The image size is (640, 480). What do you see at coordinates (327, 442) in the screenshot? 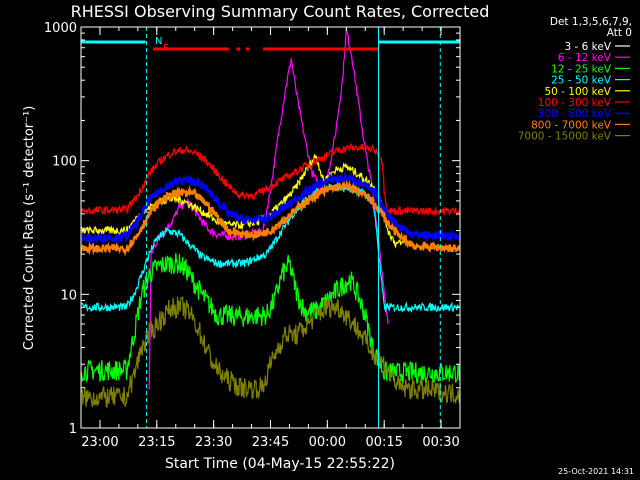
I see `x-tick-label: 00:00` at bounding box center [327, 442].